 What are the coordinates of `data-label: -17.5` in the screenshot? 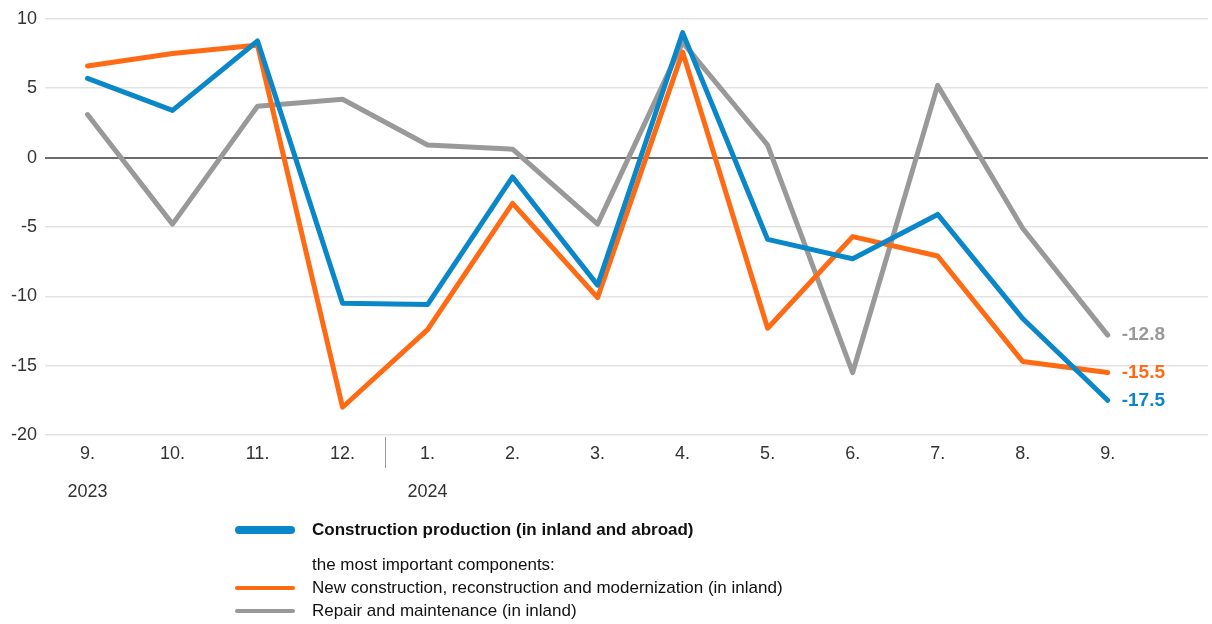 It's located at (1143, 399).